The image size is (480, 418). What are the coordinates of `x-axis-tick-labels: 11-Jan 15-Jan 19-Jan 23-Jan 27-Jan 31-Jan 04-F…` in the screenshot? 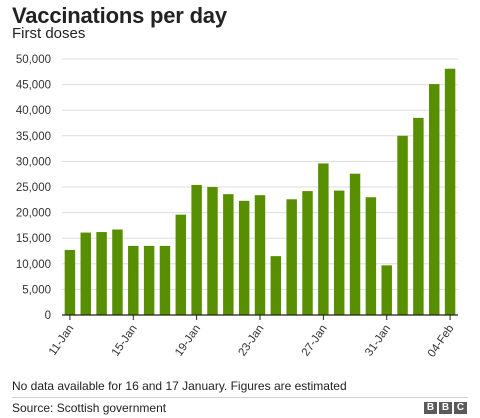 It's located at (252, 337).